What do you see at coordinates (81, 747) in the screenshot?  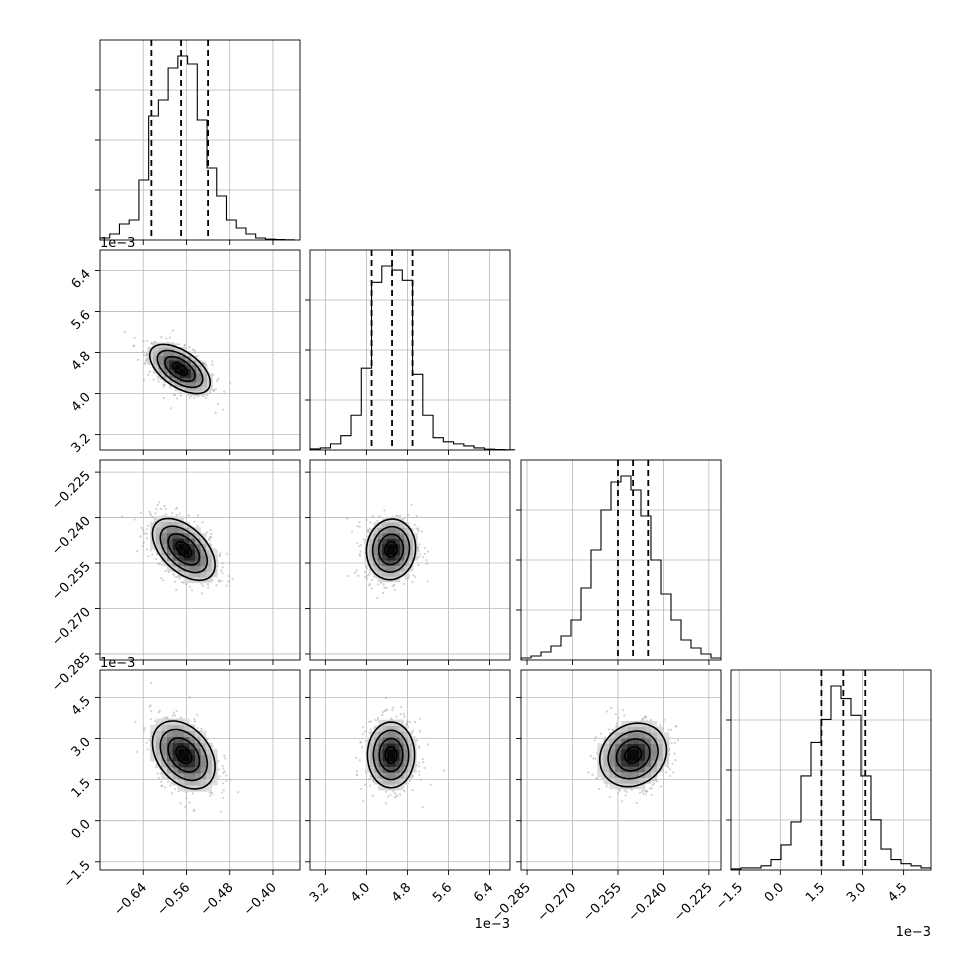 I see `y-tick-label: 3.0` at bounding box center [81, 747].